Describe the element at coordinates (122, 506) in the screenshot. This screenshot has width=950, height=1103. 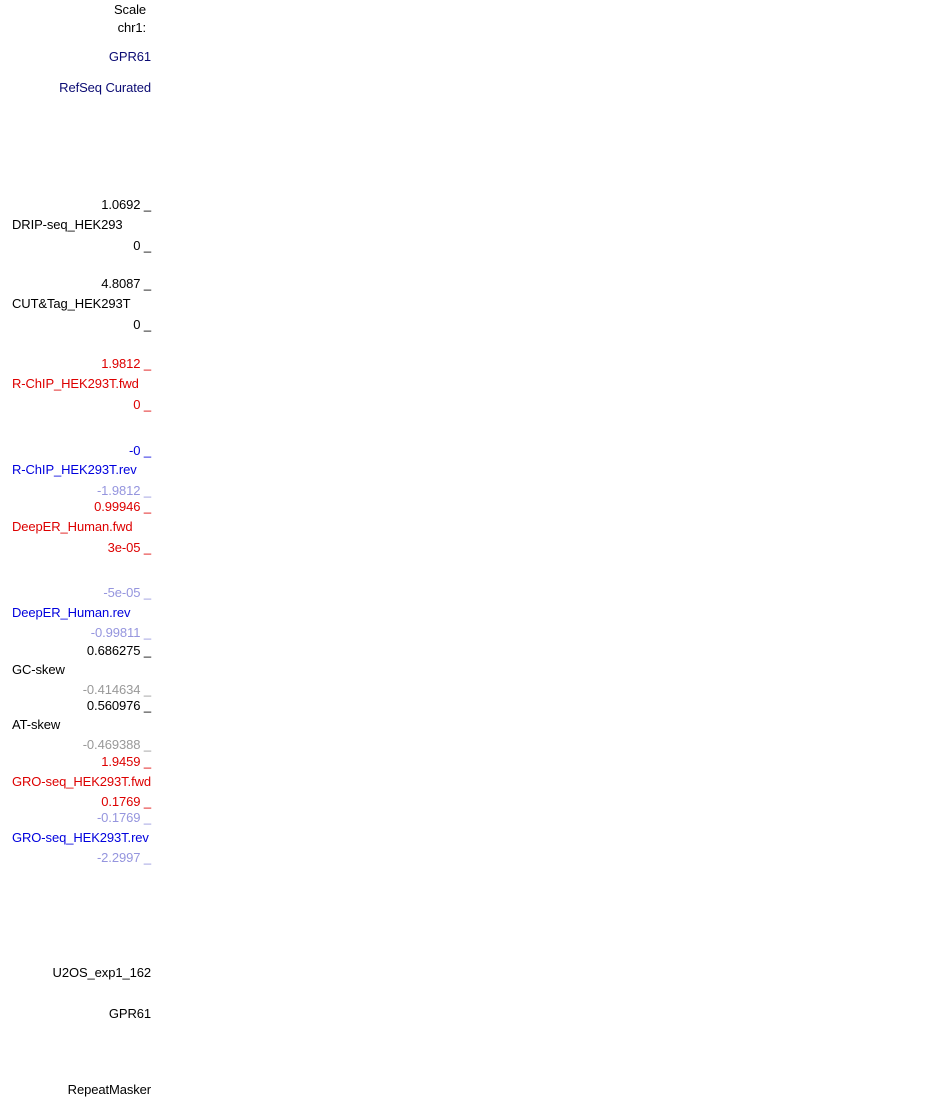
I see `track-limit-max: 0.99946 _` at that location.